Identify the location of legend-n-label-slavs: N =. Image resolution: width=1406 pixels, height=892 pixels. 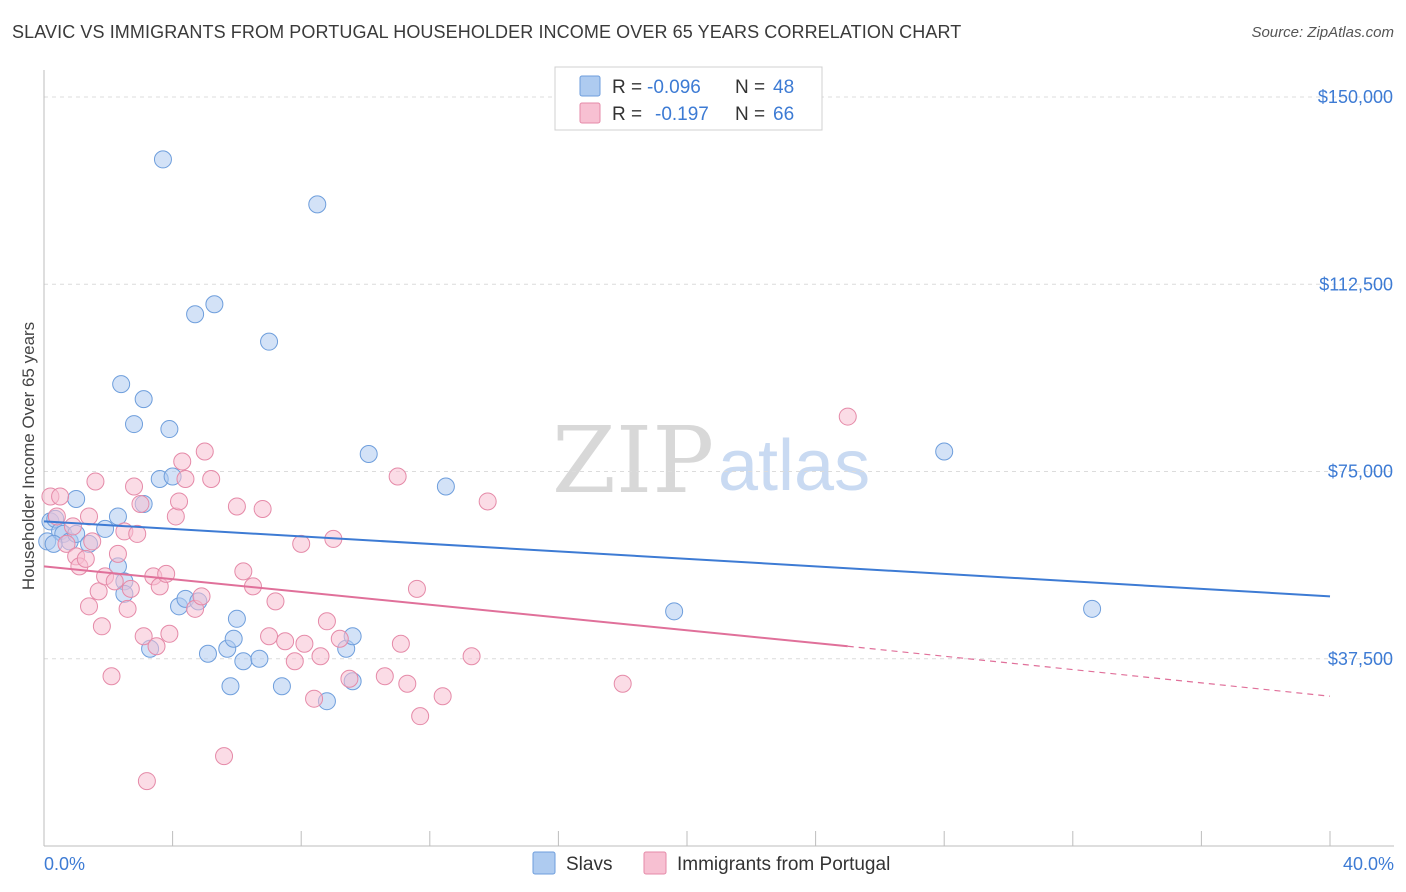
(750, 87).